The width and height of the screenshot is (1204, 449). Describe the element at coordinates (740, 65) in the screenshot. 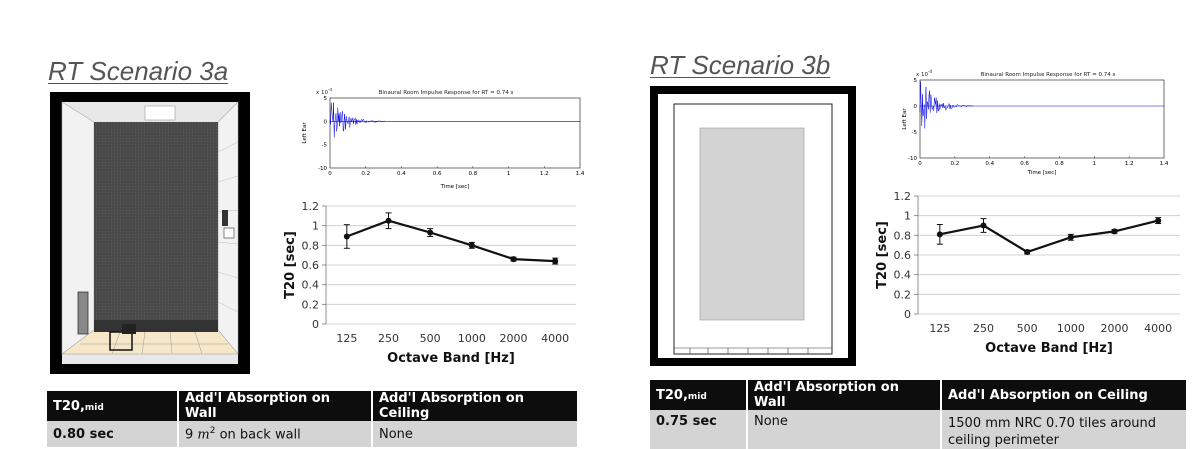

I see `slide-title: RT Scenario 3b` at that location.